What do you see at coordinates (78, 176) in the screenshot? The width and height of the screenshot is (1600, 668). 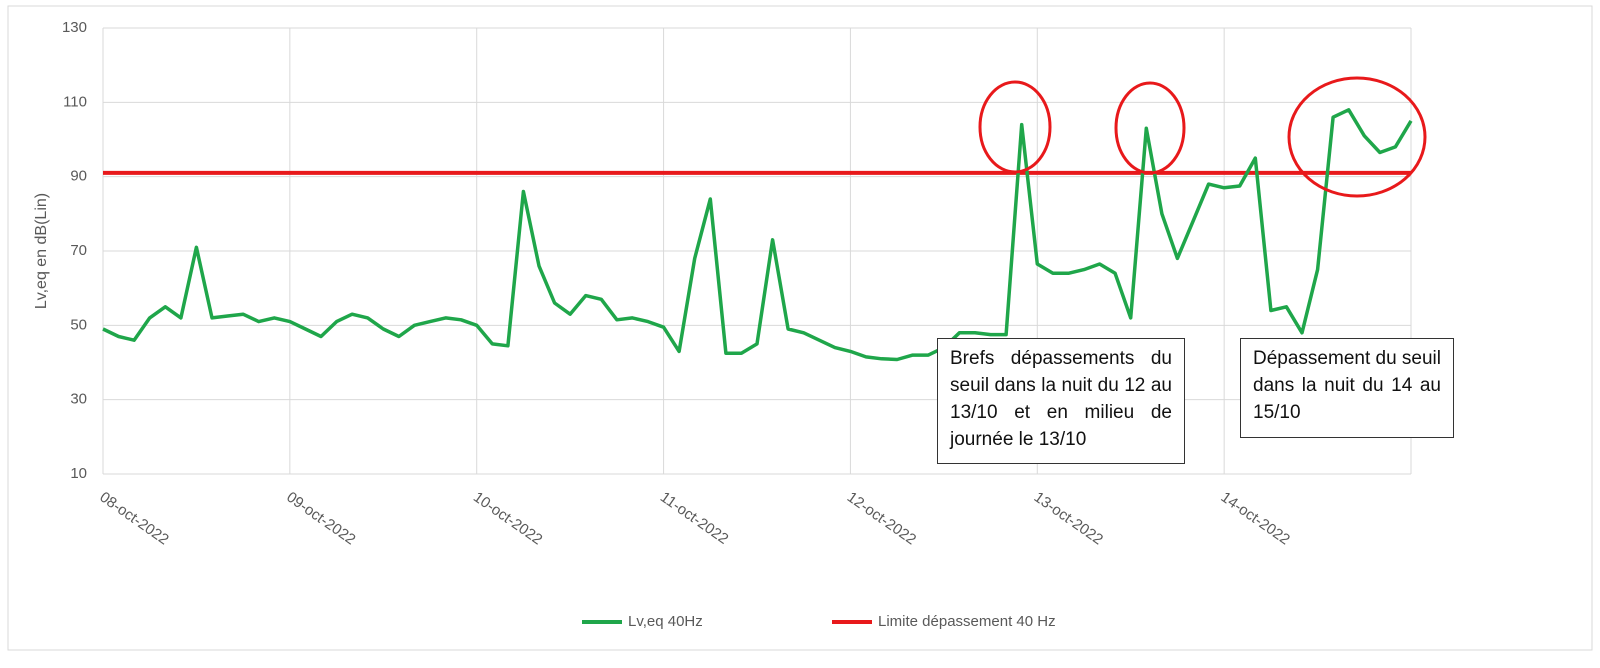 I see `y-tick-label: 90` at bounding box center [78, 176].